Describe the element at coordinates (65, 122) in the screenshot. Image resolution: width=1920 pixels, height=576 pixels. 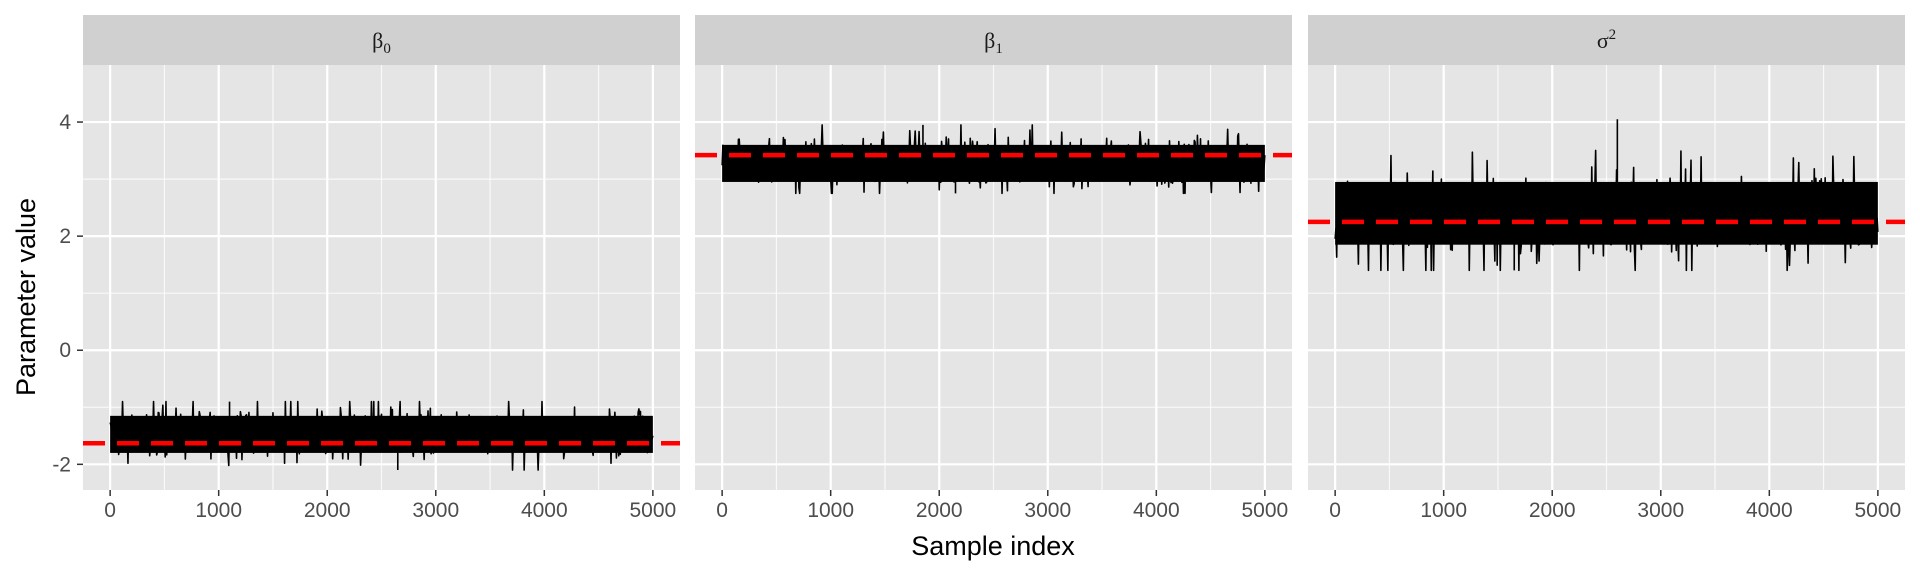
I see `y-tick-label: 4` at that location.